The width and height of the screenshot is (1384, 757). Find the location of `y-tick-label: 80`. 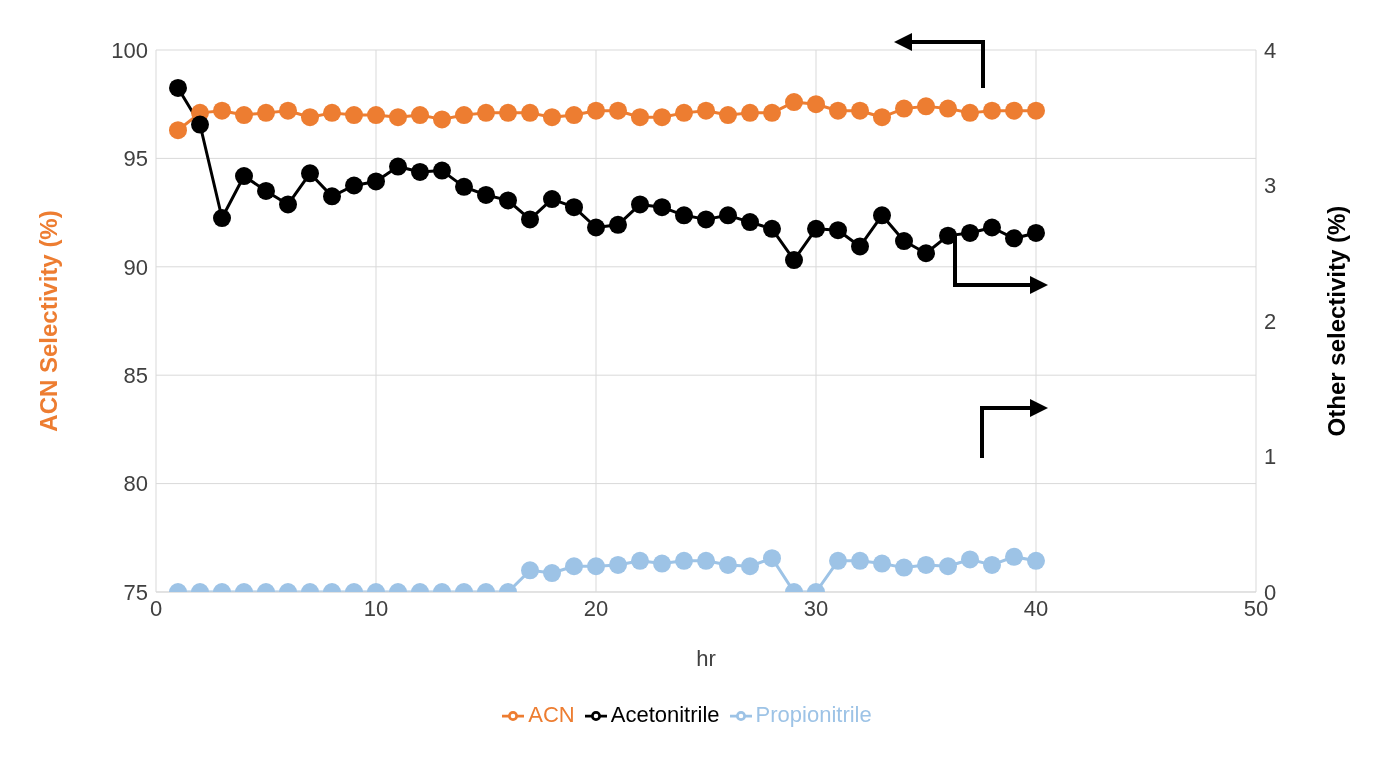

y-tick-label: 80 is located at coordinates (135, 484).